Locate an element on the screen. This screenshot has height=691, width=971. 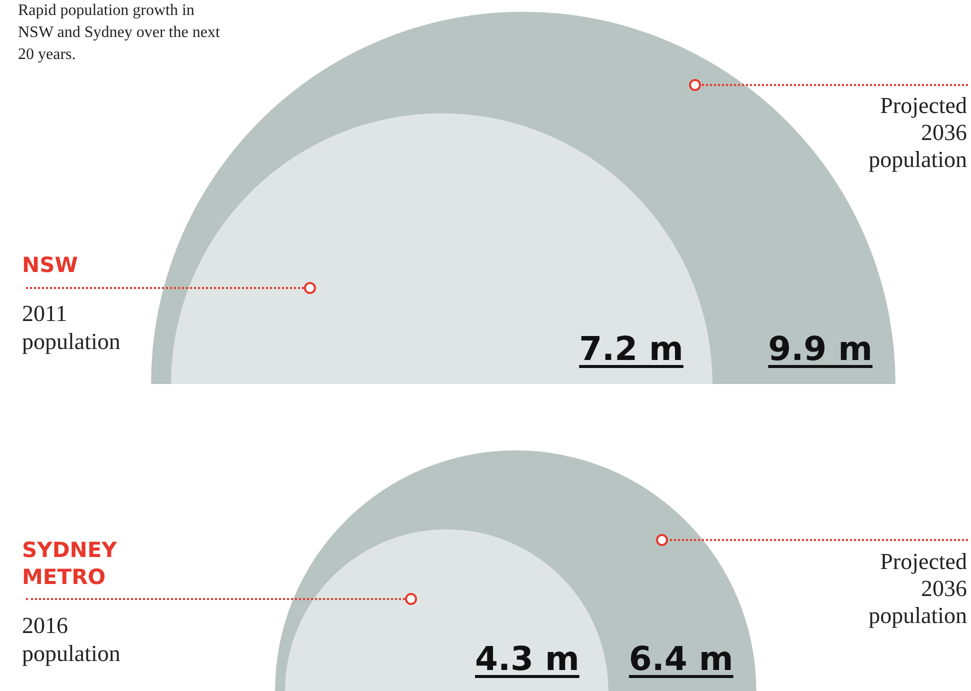
text: SYDNEY METRO is located at coordinates (70, 564).